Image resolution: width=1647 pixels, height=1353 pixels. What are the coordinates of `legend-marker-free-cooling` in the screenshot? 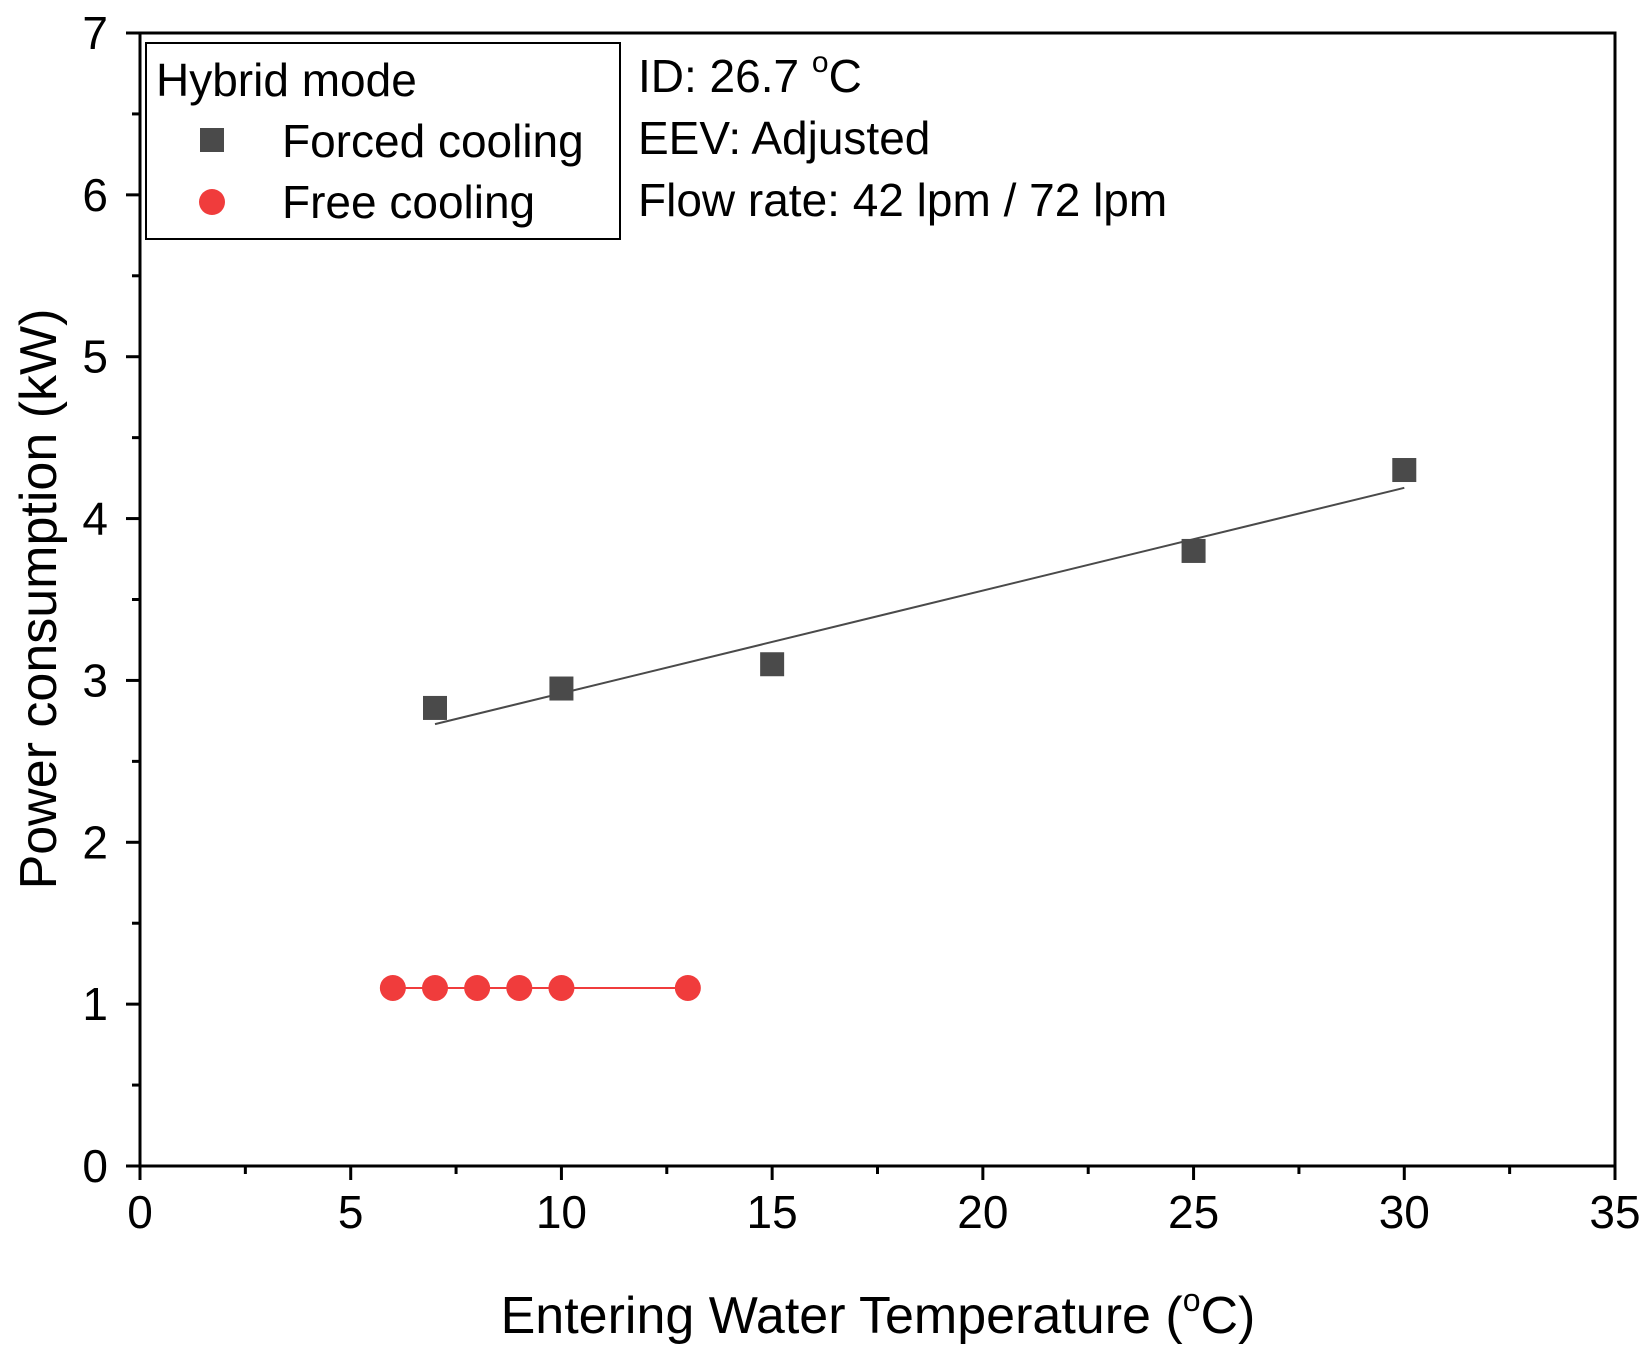 It's located at (212, 202).